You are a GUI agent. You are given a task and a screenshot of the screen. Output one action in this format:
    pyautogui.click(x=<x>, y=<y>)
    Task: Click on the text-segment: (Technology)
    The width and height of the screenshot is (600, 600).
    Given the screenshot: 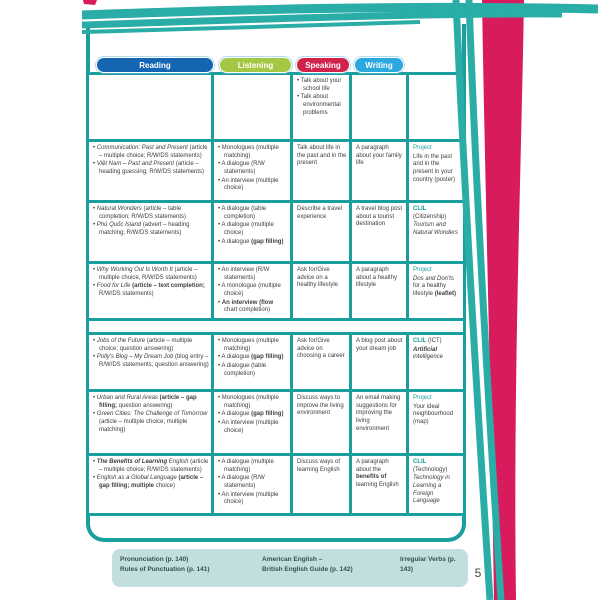 What is the action you would take?
    pyautogui.click(x=430, y=469)
    